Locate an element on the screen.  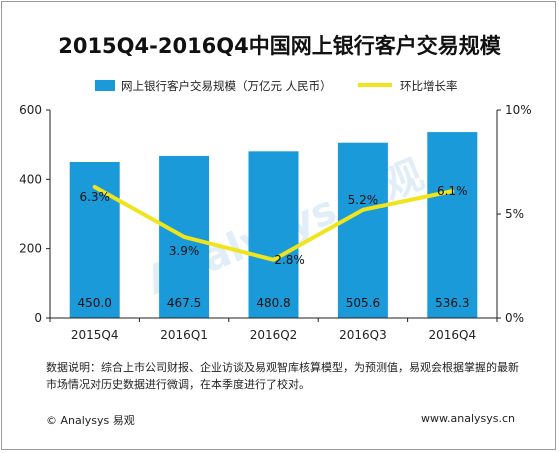
left-tick-label-200: 200 is located at coordinates (30, 249).